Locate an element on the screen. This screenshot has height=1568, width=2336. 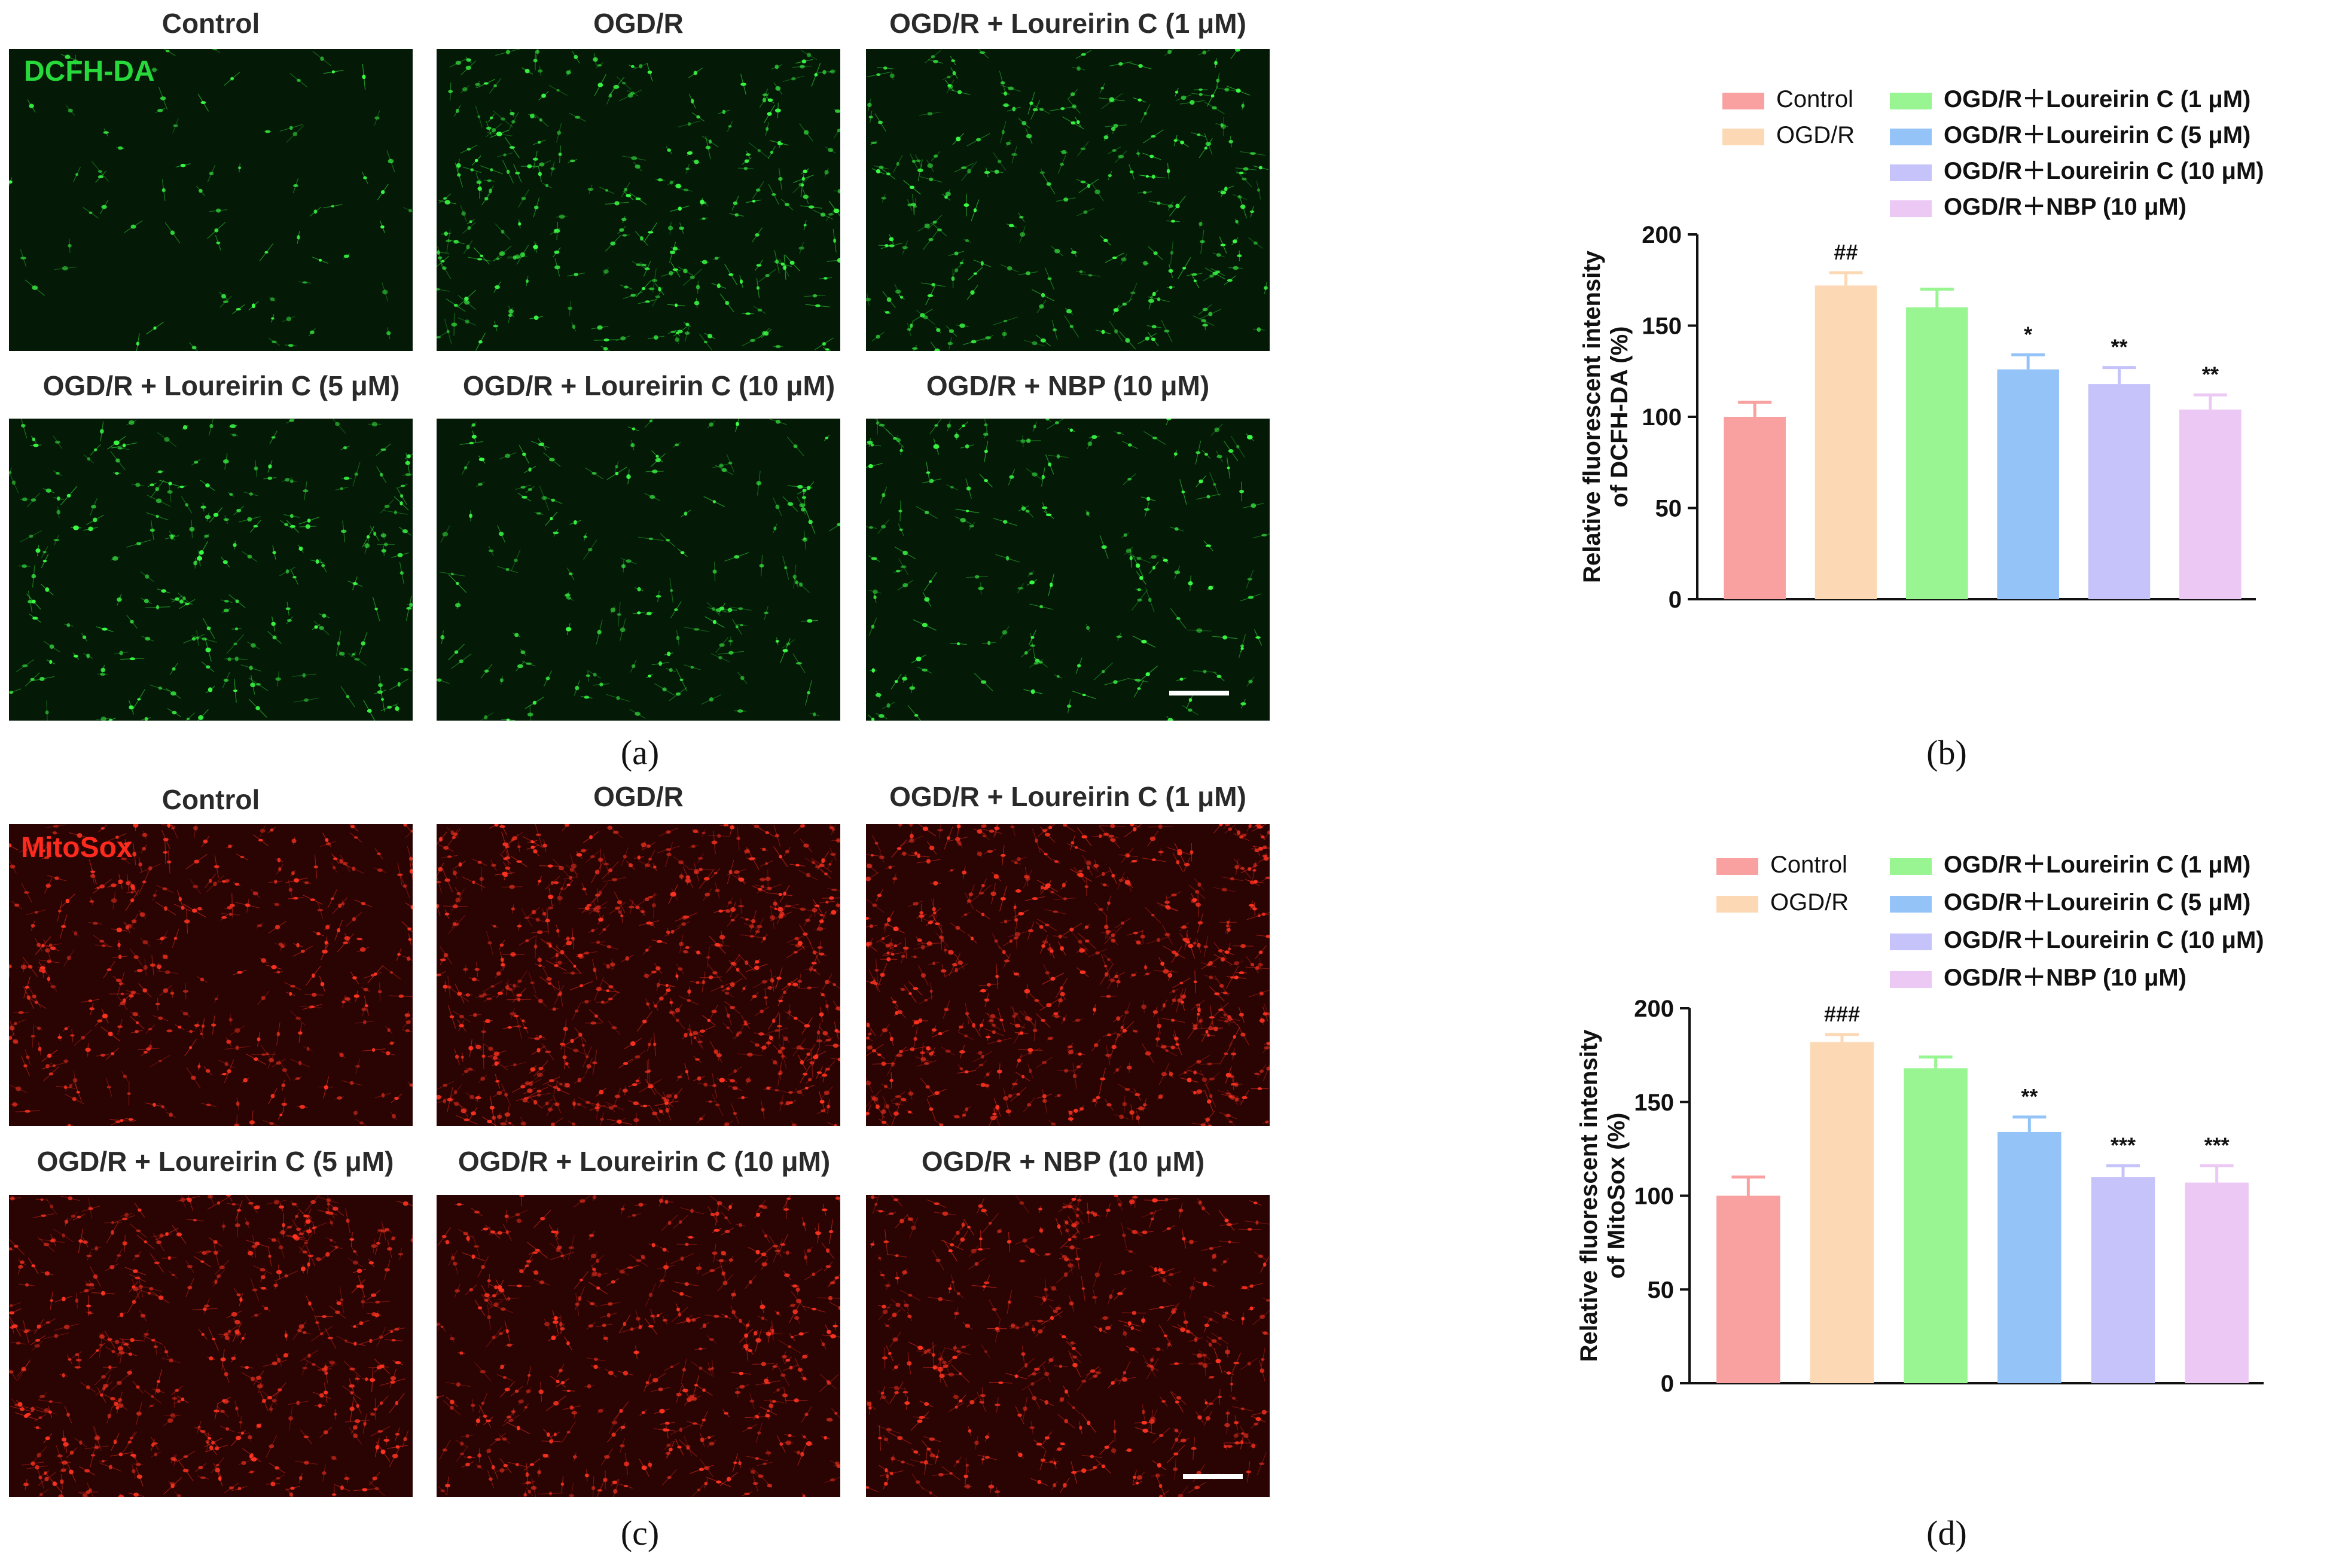
micrograph-a-lc5 is located at coordinates (211, 570).